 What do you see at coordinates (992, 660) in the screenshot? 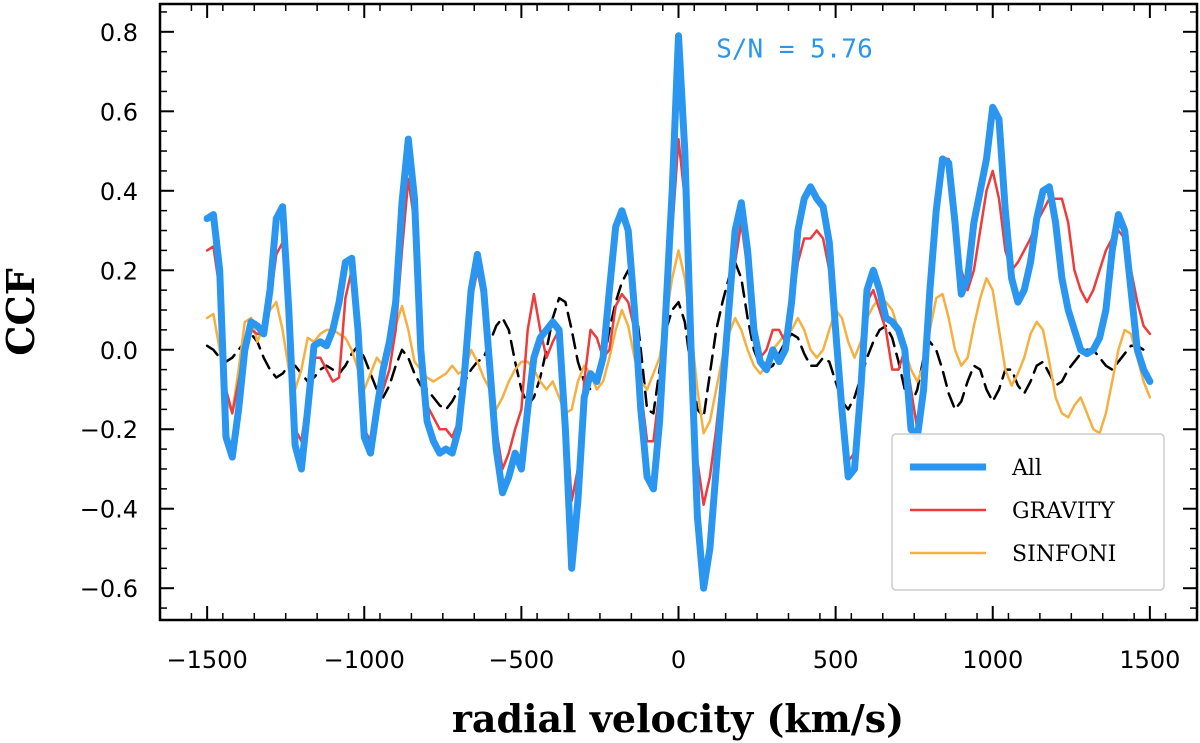
I see `x-tick-label: 1000` at bounding box center [992, 660].